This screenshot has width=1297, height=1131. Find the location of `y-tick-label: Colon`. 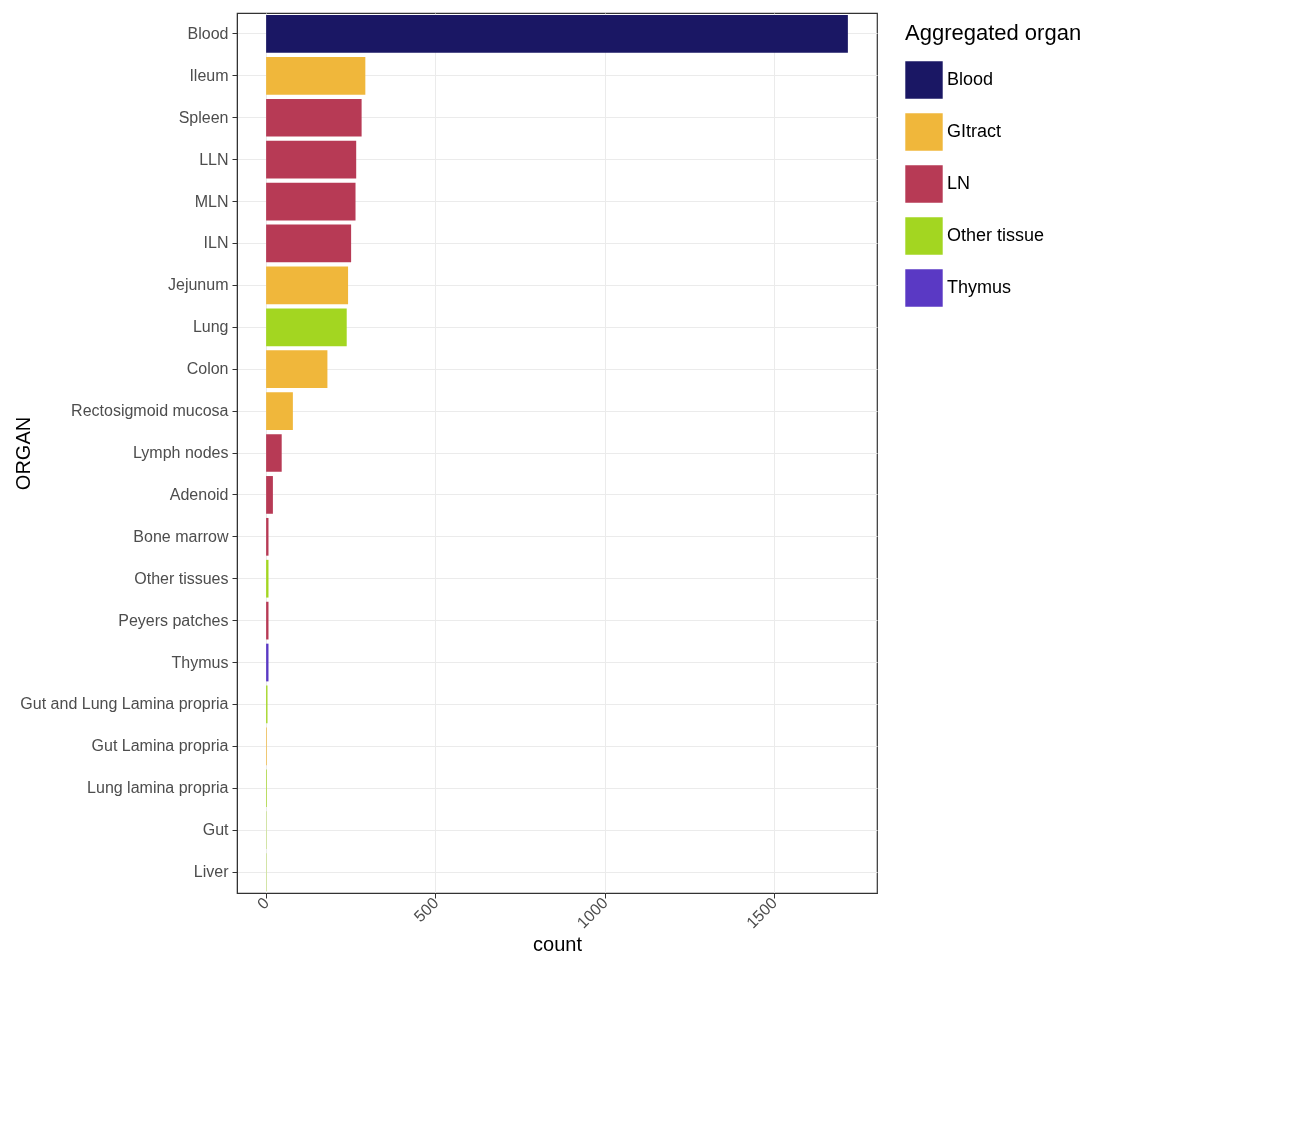

y-tick-label: Colon is located at coordinates (207, 369).